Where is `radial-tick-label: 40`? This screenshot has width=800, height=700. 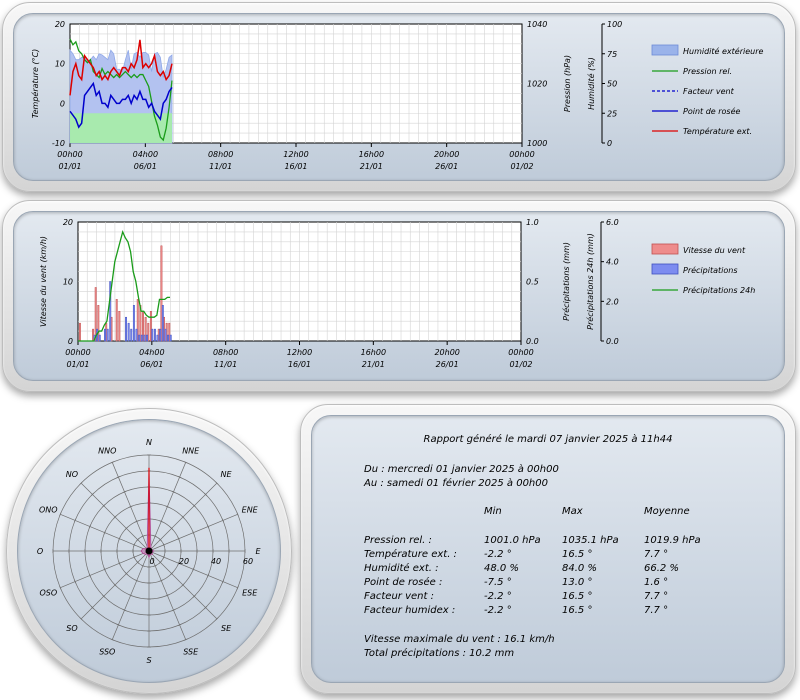 radial-tick-label: 40 is located at coordinates (216, 561).